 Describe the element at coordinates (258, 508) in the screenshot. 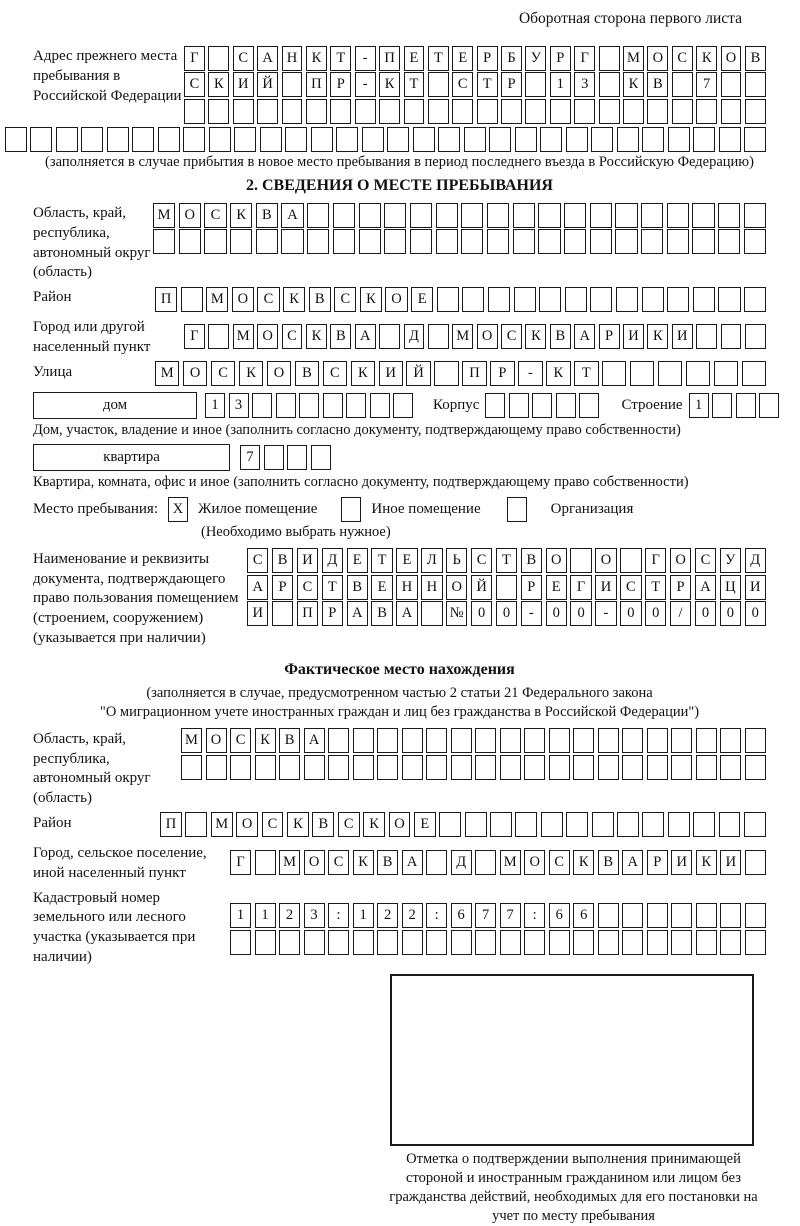

I see `option-zhiloe-label: Жилое помещение` at that location.